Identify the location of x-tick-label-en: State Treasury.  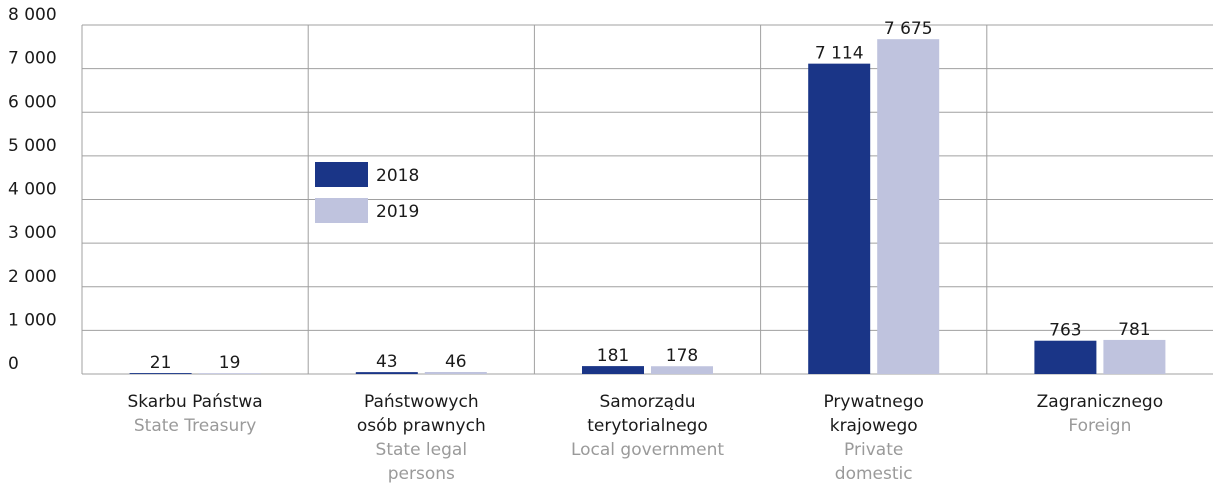
(195, 426).